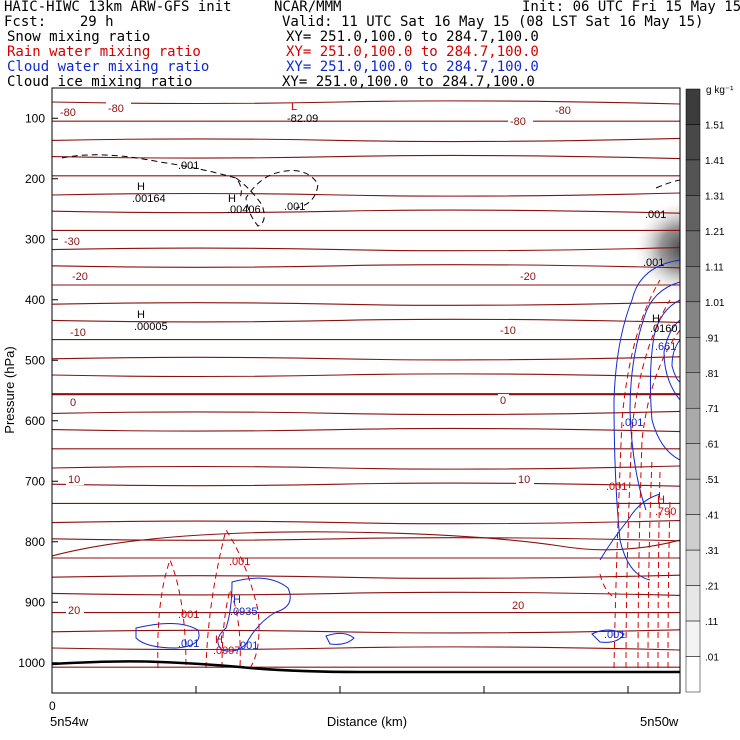 Image resolution: width=740 pixels, height=740 pixels. What do you see at coordinates (712, 622) in the screenshot?
I see `colorbar-level: .11` at bounding box center [712, 622].